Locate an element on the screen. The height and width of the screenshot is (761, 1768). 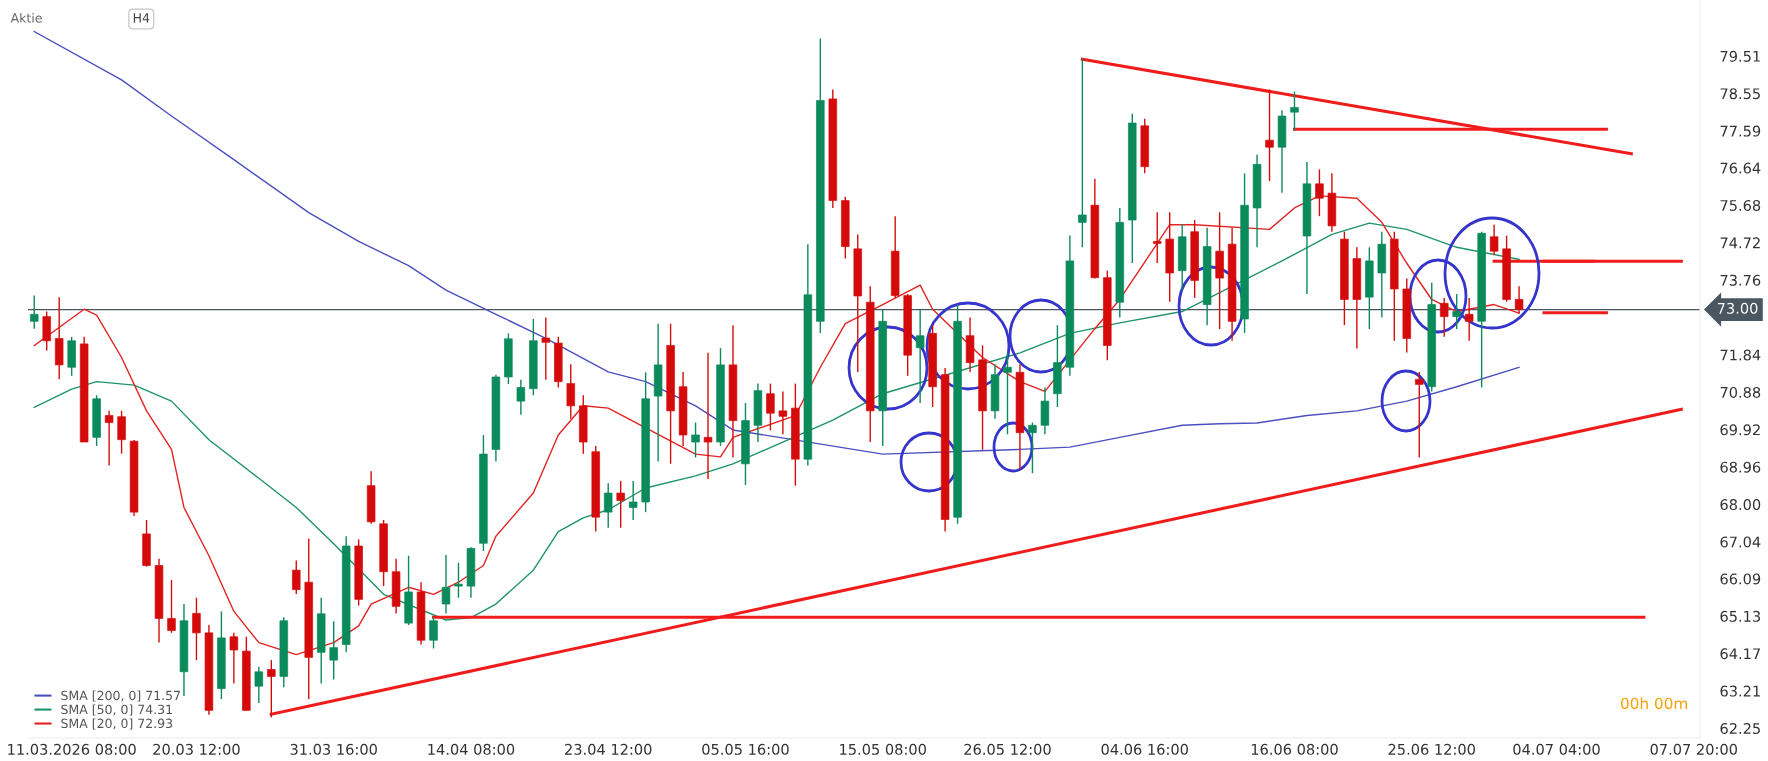
y-tick-label: 68.96 is located at coordinates (1740, 467).